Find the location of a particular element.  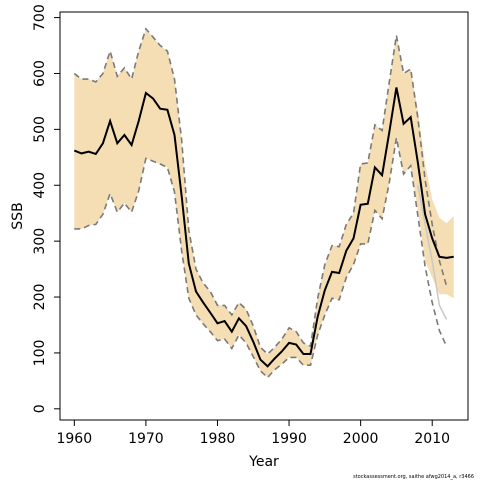

x-tick-label: 1990 is located at coordinates (289, 439).